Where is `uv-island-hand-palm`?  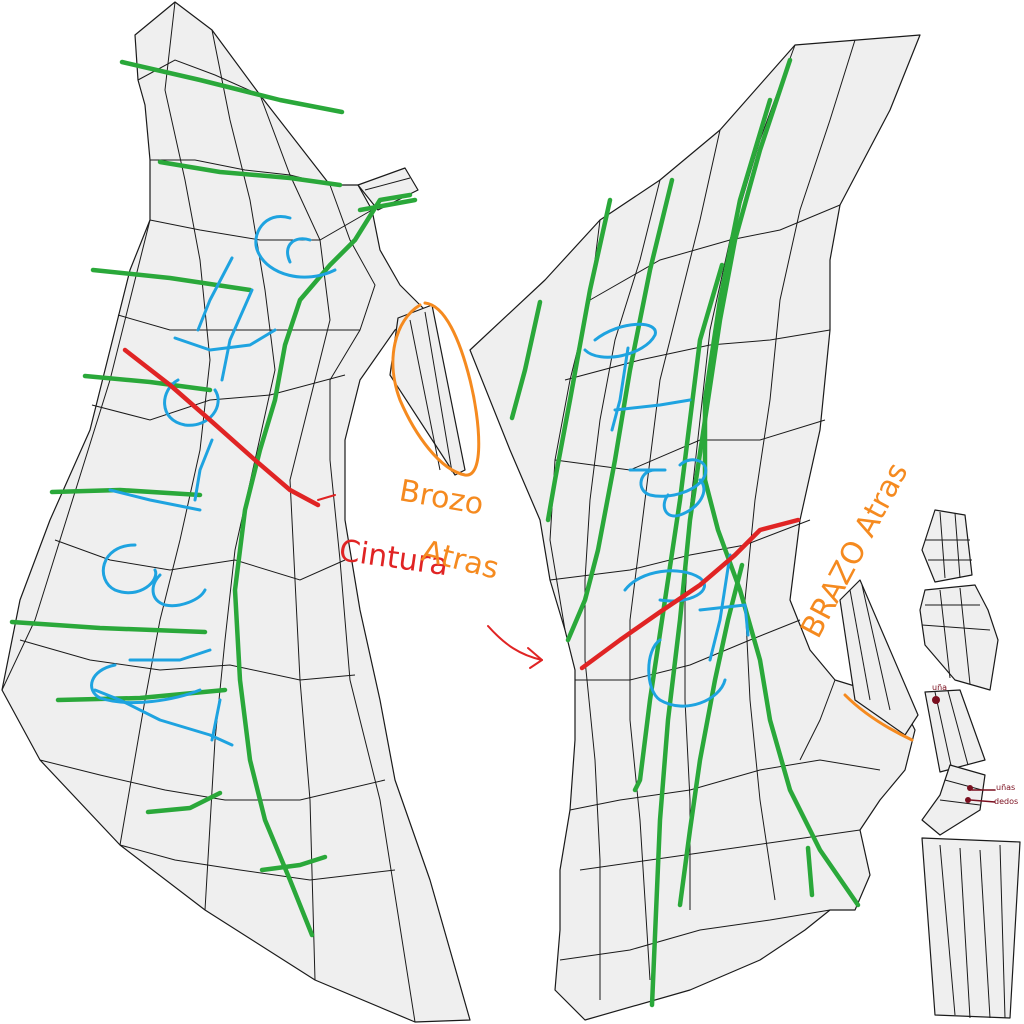 uv-island-hand-palm is located at coordinates (959, 637).